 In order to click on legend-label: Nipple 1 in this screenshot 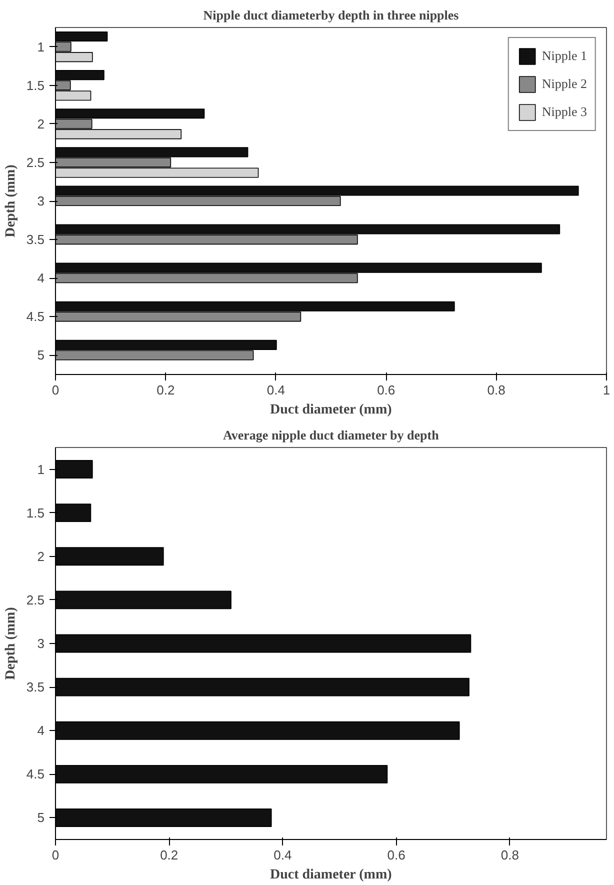, I will do `click(564, 56)`.